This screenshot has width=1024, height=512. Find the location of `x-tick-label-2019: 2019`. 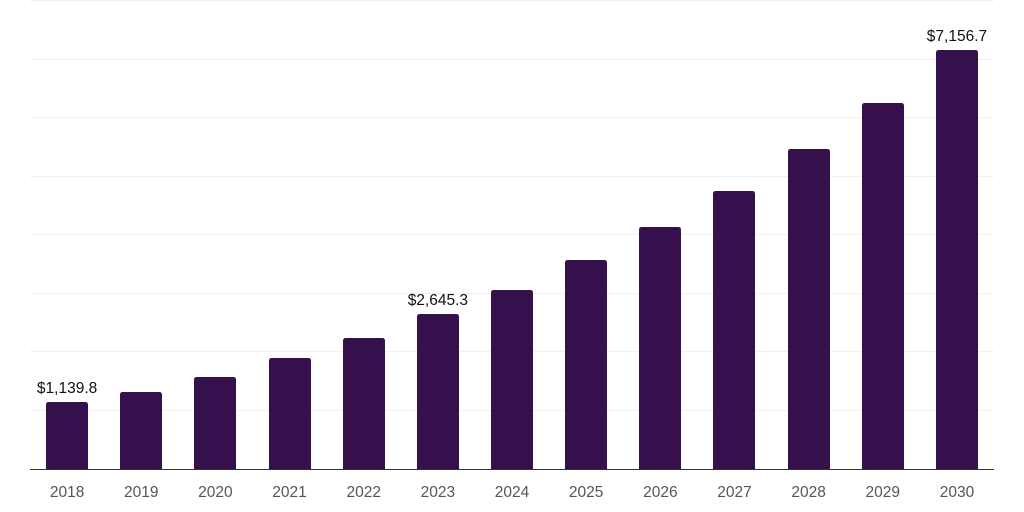

x-tick-label-2019: 2019 is located at coordinates (141, 492).